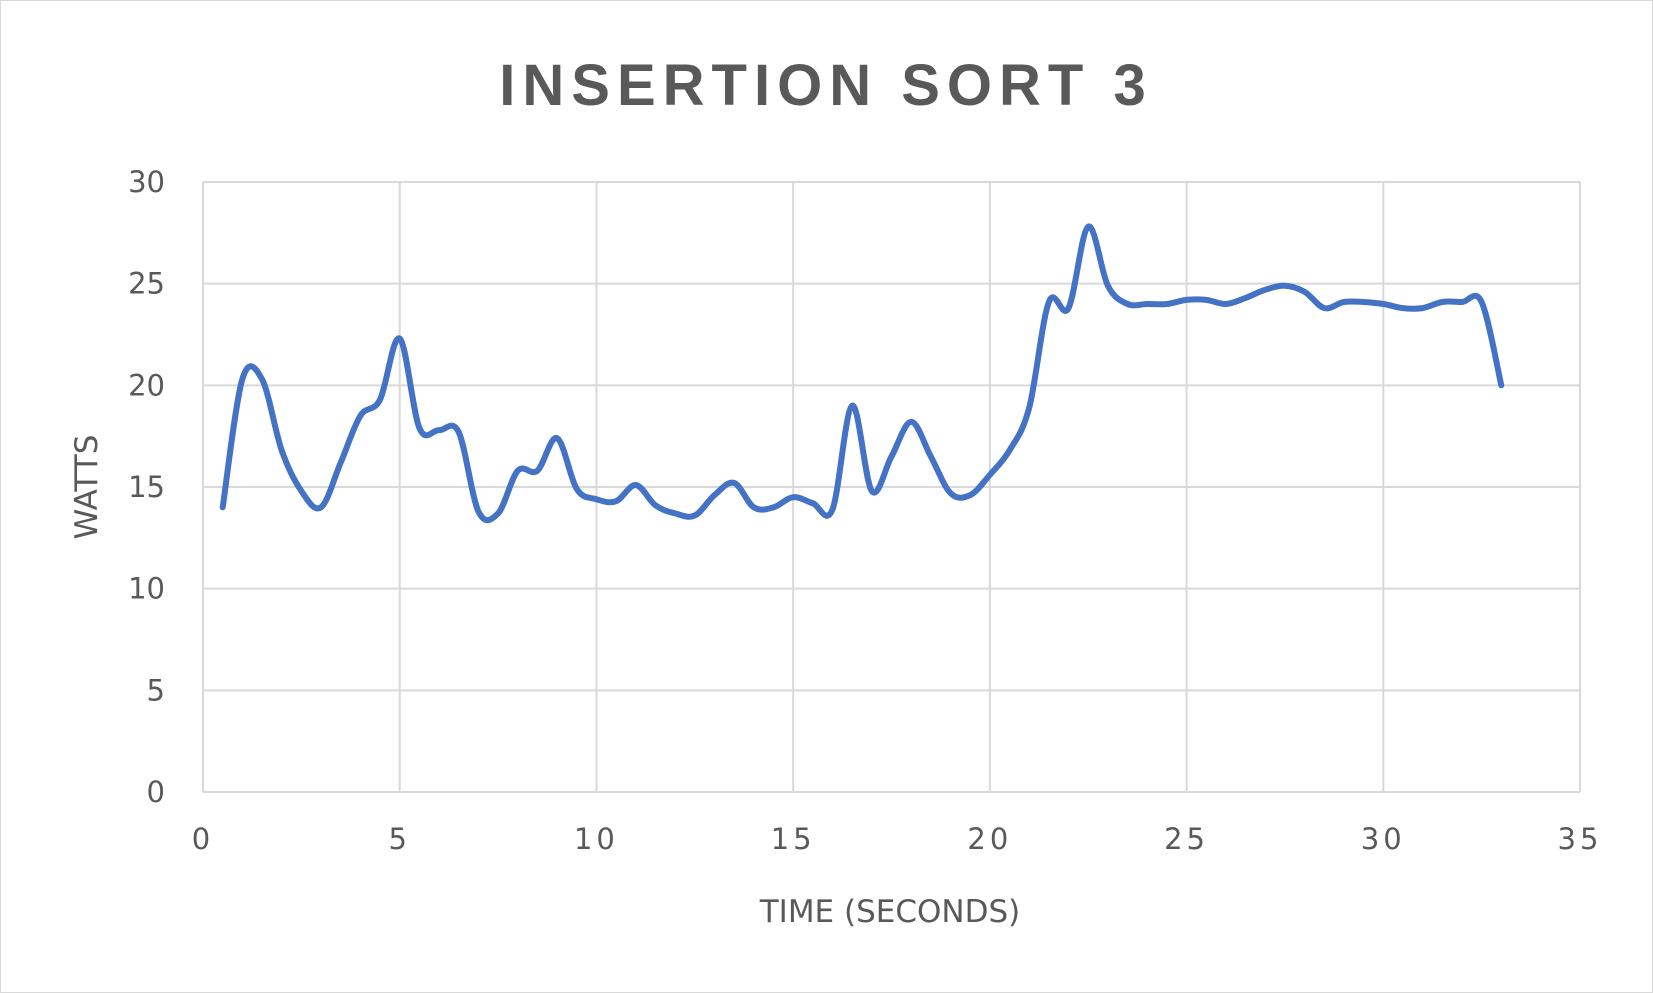 This screenshot has height=993, width=1653. Describe the element at coordinates (890, 912) in the screenshot. I see `x-axis-title: TIME (SECONDS)` at that location.